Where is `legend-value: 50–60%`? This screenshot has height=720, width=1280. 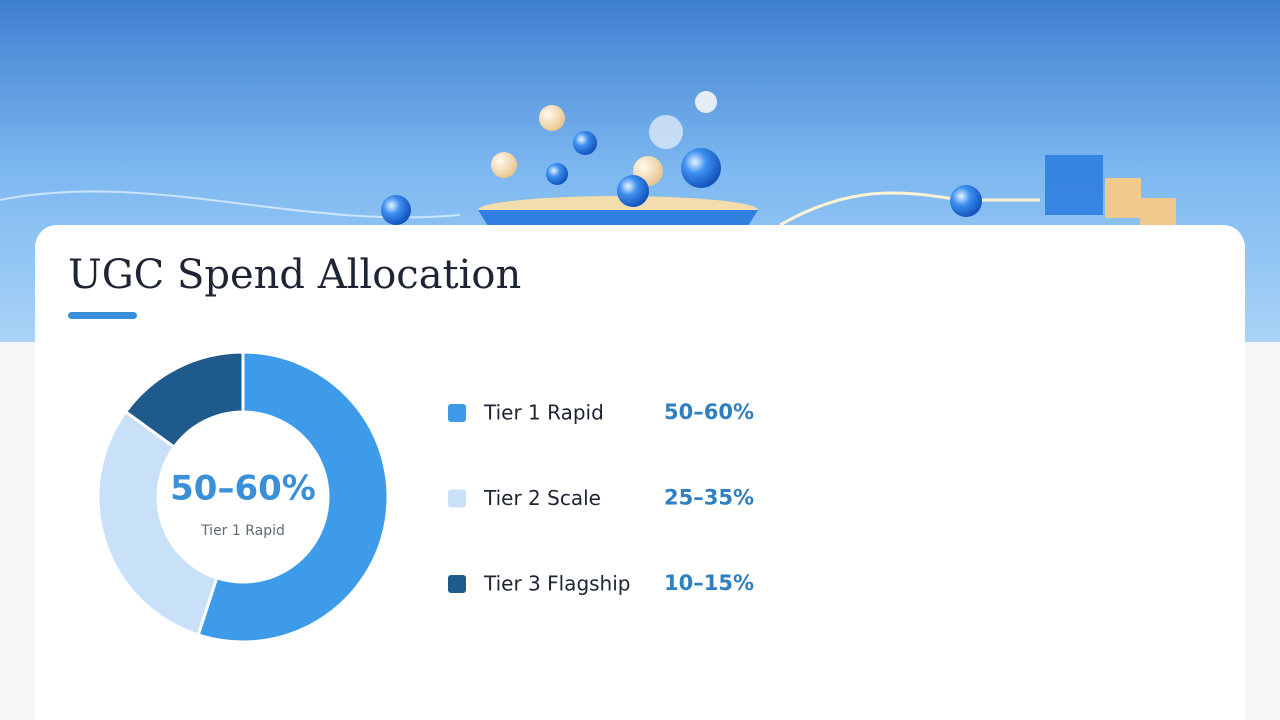
legend-value: 50–60% is located at coordinates (709, 412).